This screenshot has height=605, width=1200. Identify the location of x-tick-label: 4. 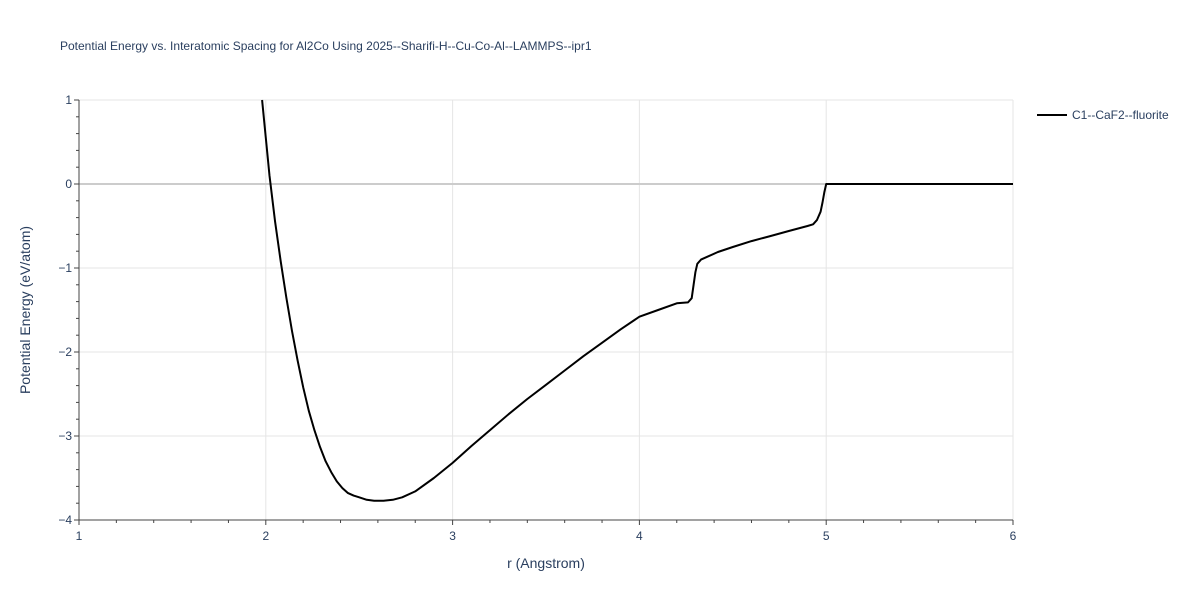
(639, 536).